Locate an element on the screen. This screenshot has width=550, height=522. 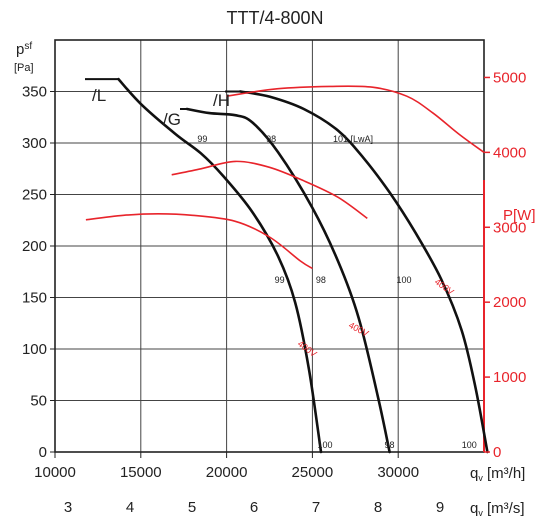
x-tick-label: 25000 is located at coordinates (313, 472).